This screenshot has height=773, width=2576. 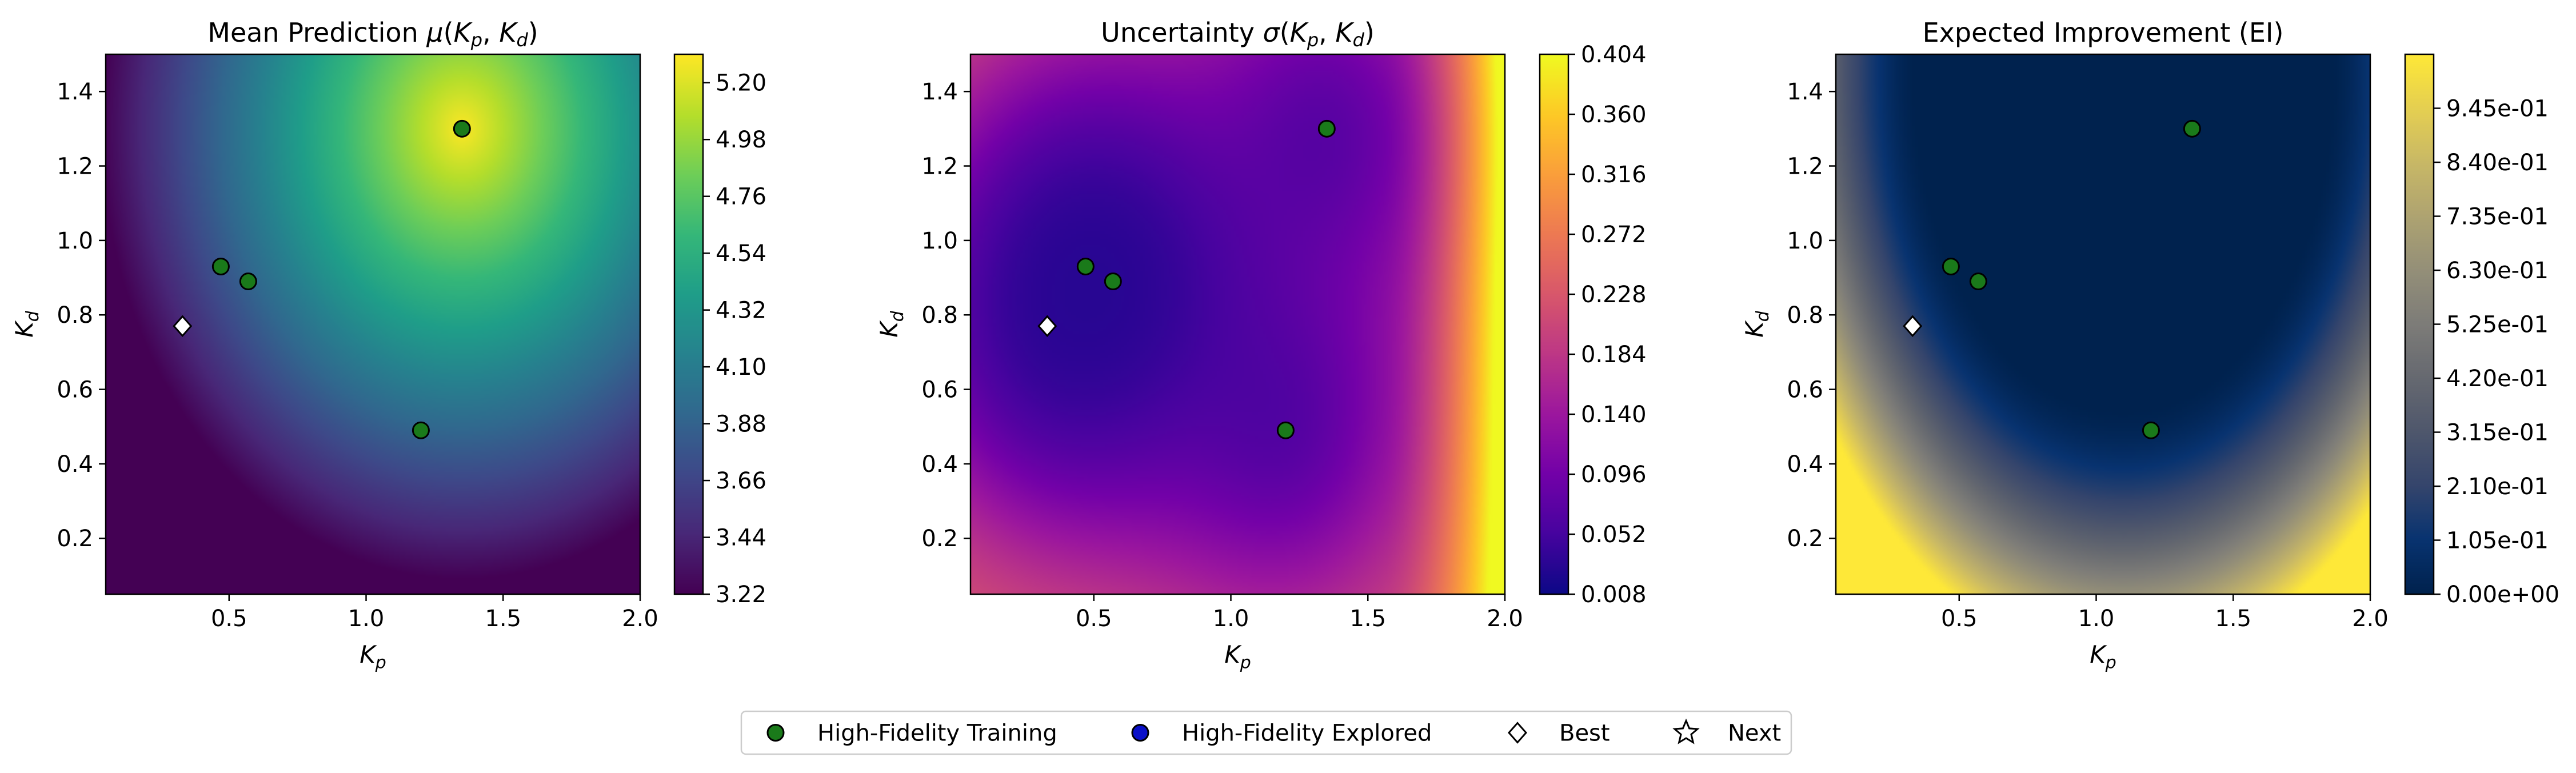 I want to click on legend-label: High-Fidelity Explored, so click(x=1307, y=733).